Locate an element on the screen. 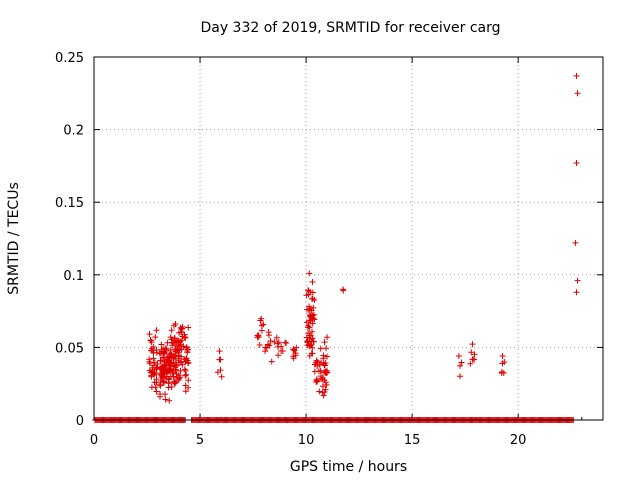  x-tick-label: 10 is located at coordinates (306, 440).